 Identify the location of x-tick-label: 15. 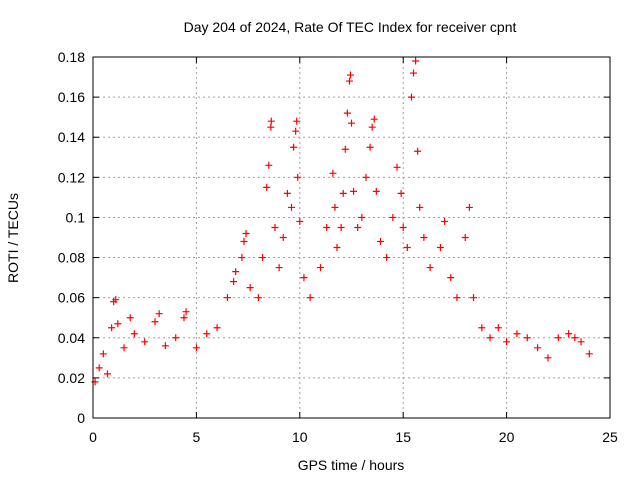
(403, 437).